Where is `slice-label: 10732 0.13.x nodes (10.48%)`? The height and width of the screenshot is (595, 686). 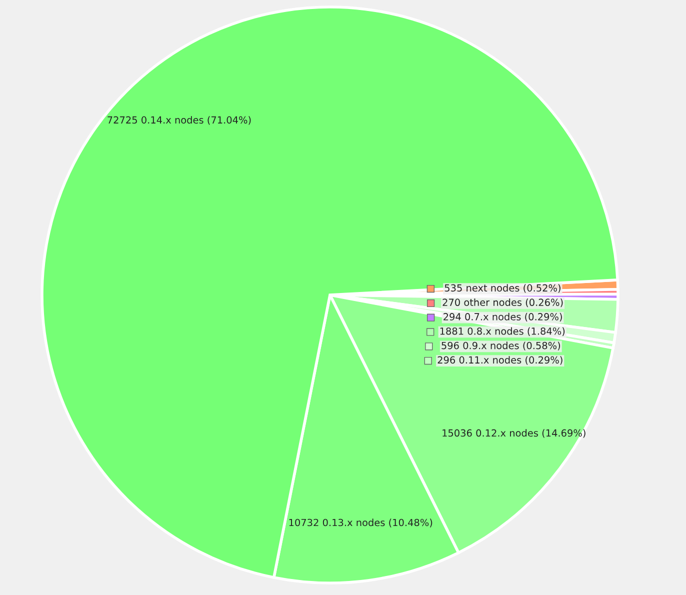 slice-label: 10732 0.13.x nodes (10.48%) is located at coordinates (360, 523).